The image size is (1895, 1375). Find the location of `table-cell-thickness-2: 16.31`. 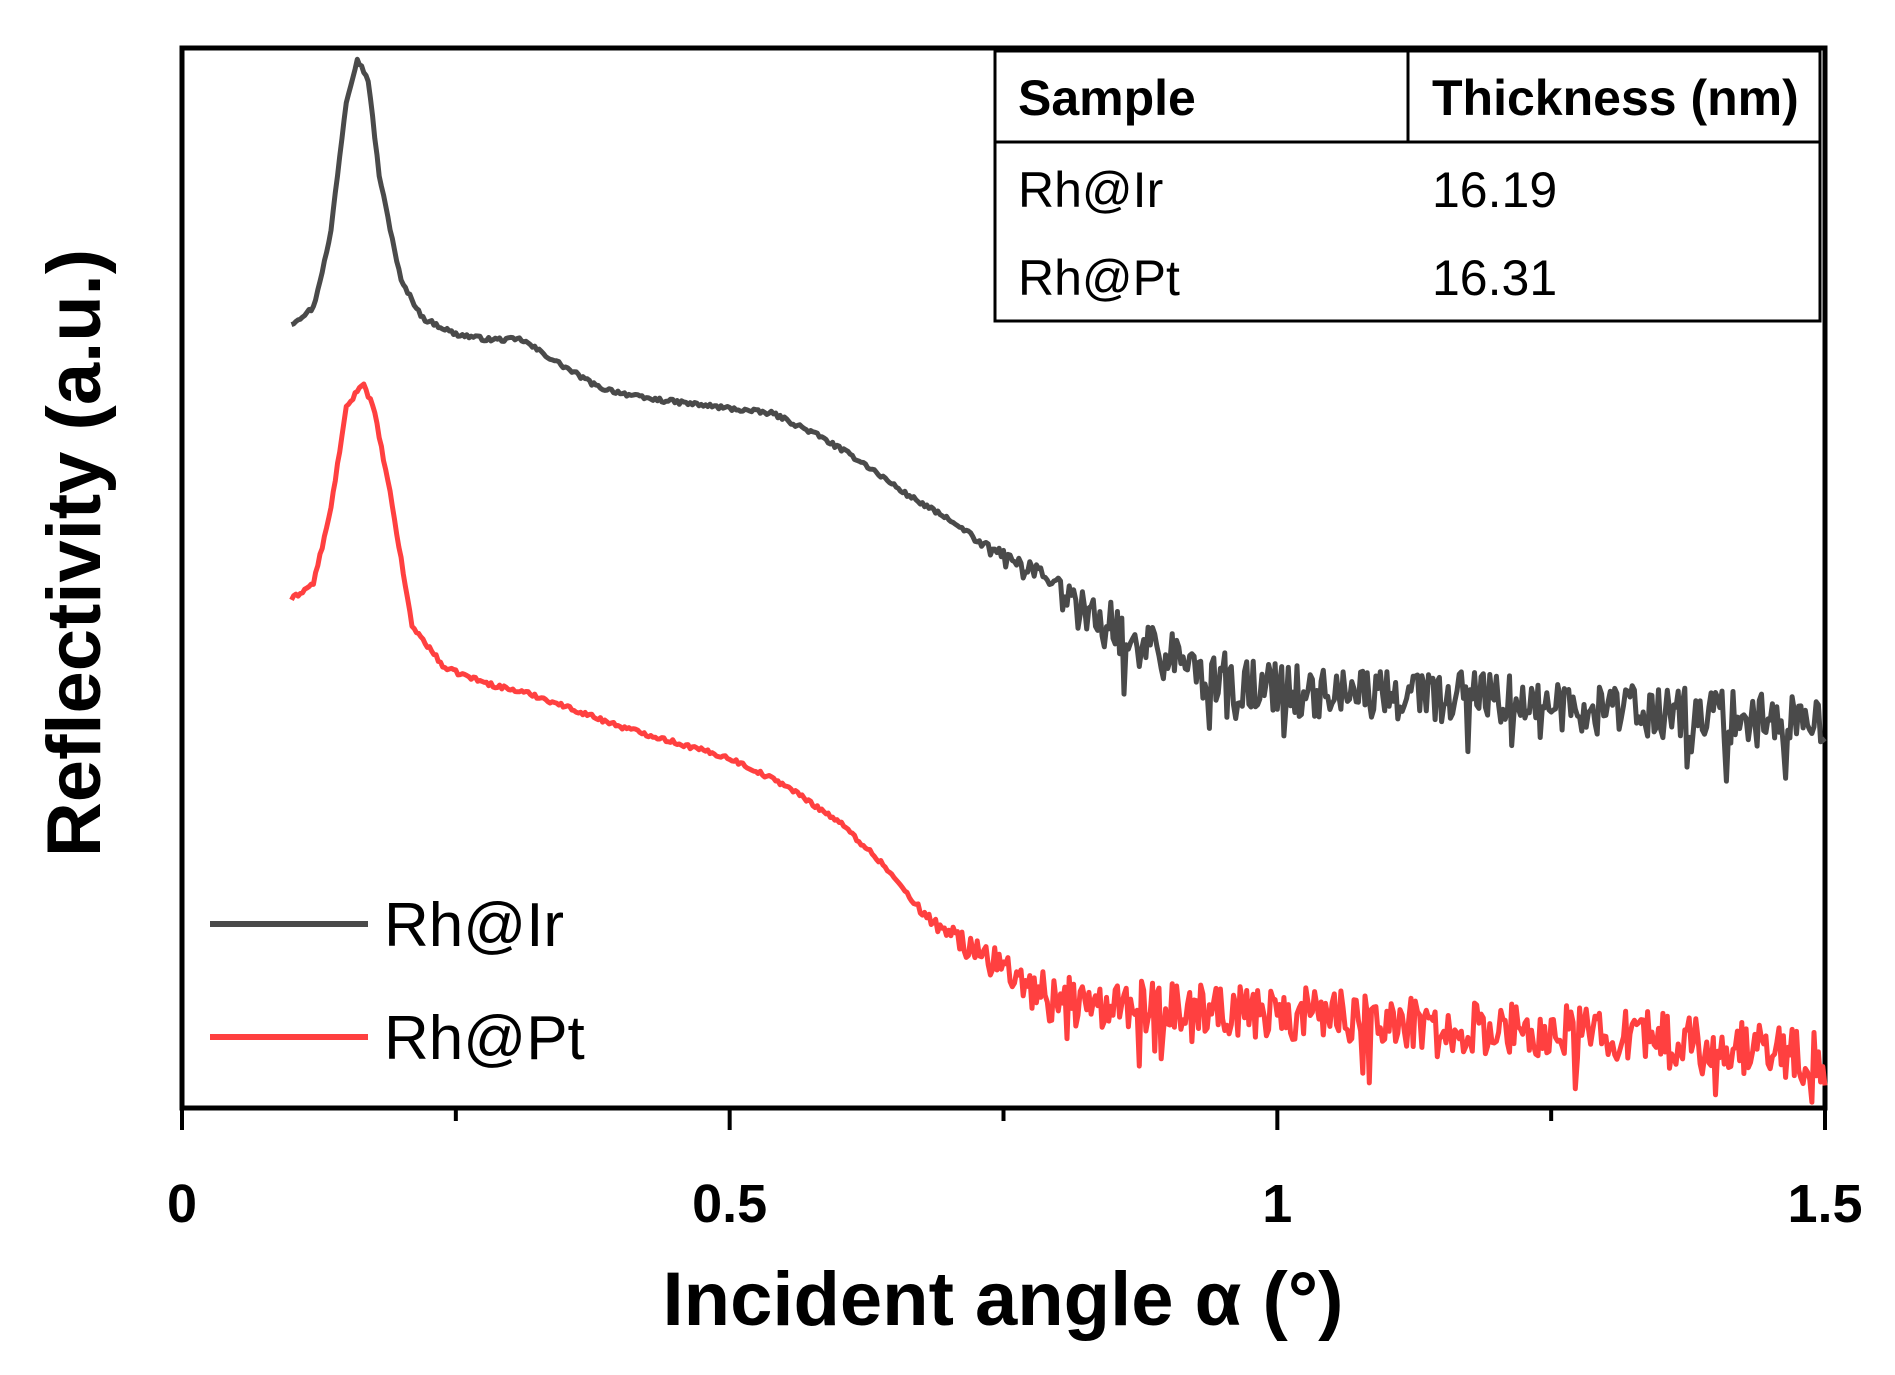

table-cell-thickness-2: 16.31 is located at coordinates (1494, 278).